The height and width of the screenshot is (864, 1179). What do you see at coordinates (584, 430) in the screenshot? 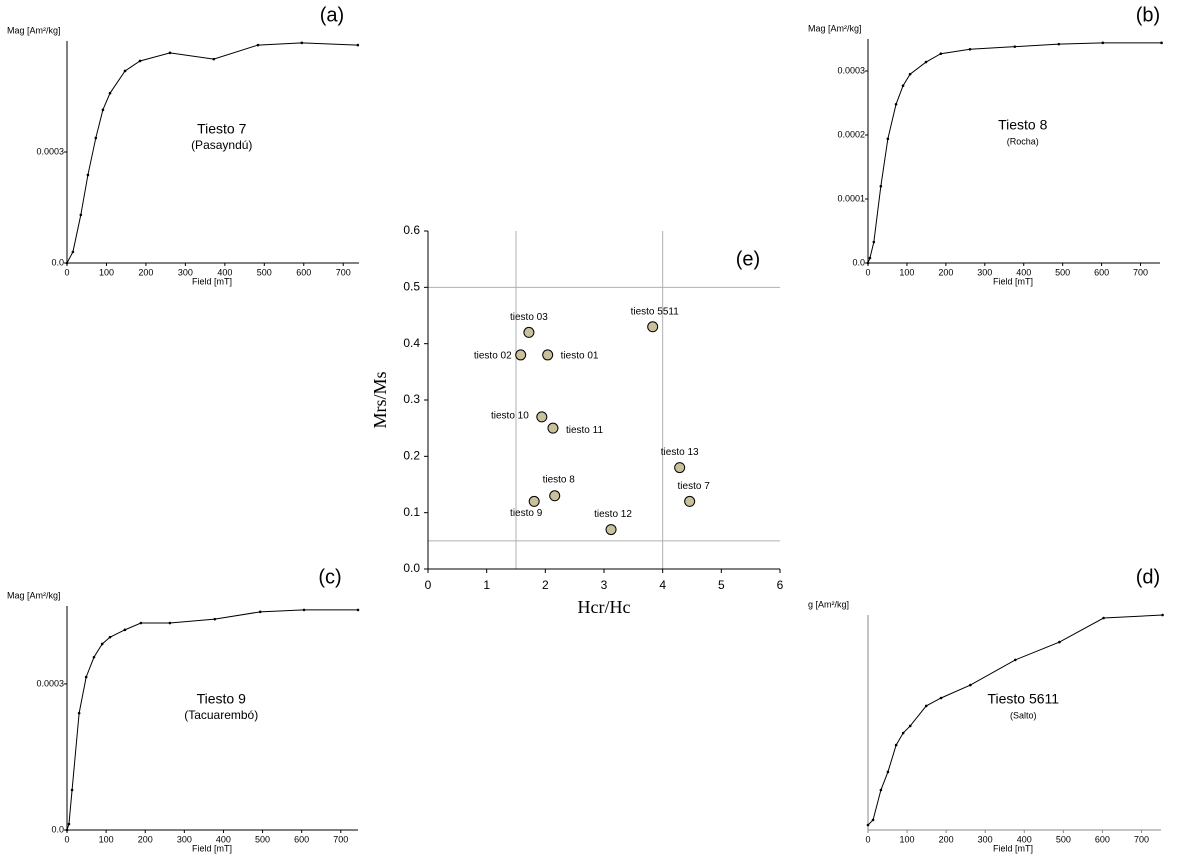
I see `point-label: tiesto 11` at bounding box center [584, 430].